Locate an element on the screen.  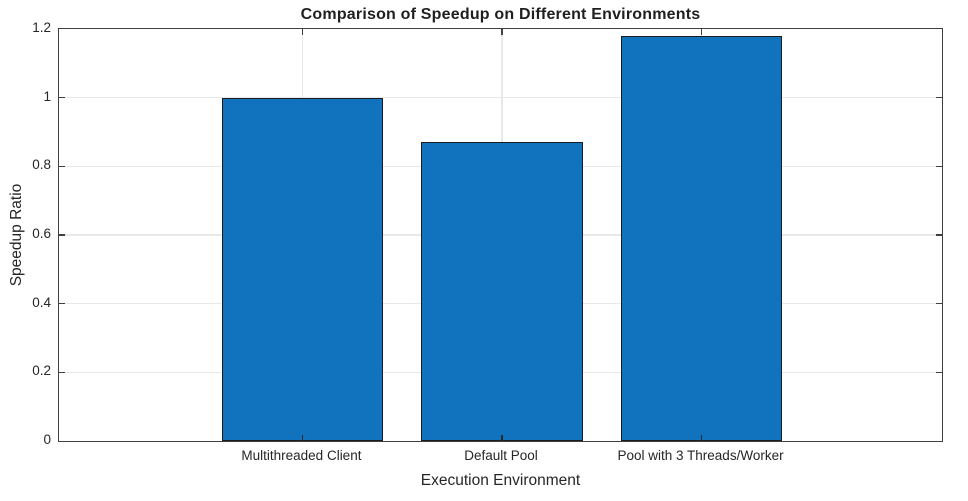
x-tick-label: Pool with 3 Threads/Worker is located at coordinates (700, 455).